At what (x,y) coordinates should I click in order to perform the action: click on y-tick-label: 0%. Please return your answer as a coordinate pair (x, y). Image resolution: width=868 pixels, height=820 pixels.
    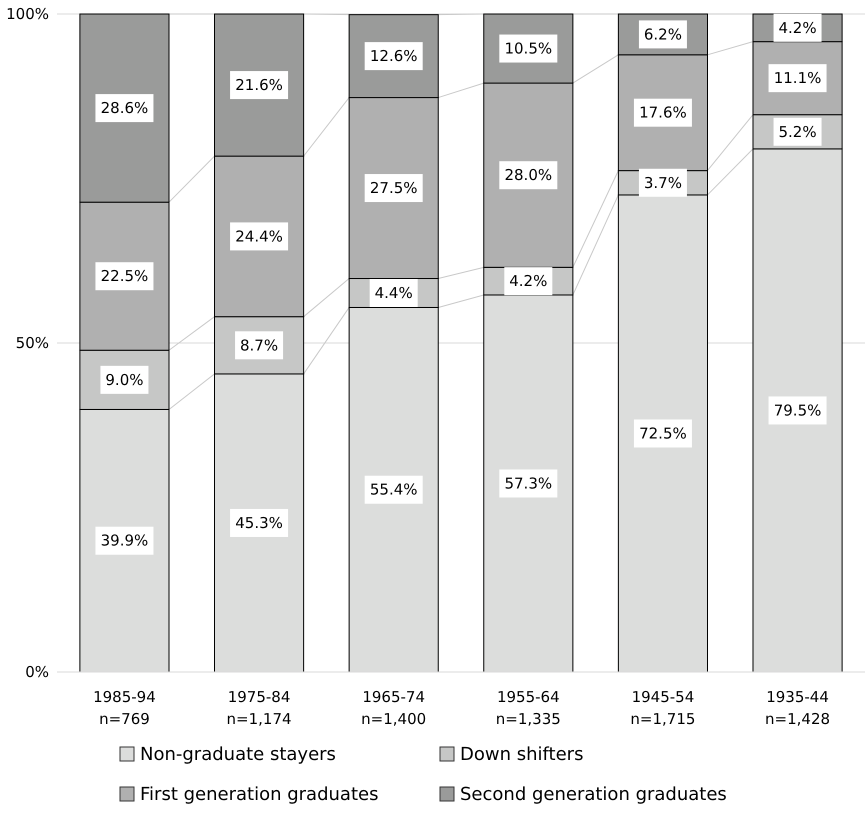
    Looking at the image, I should click on (37, 672).